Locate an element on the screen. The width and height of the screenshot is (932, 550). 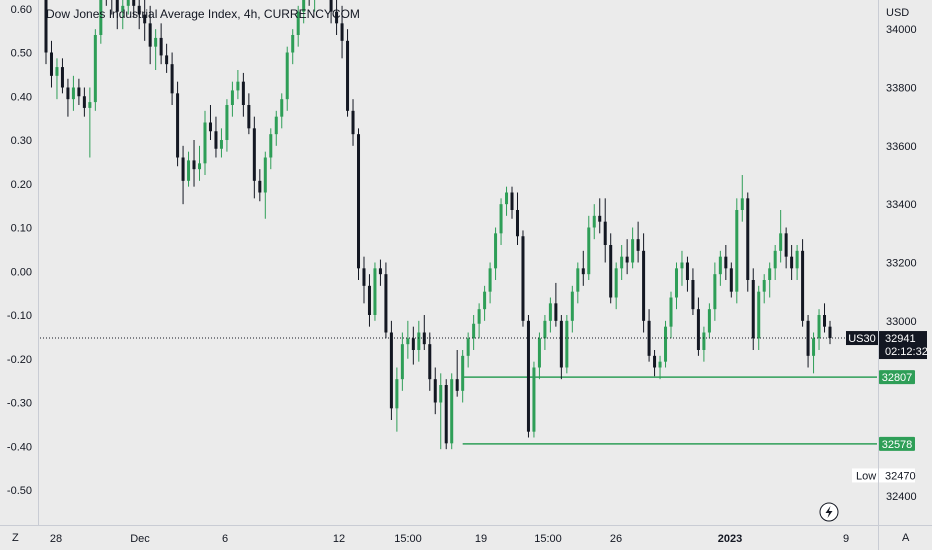
left-tick-label: -0.20 is located at coordinates (19, 360).